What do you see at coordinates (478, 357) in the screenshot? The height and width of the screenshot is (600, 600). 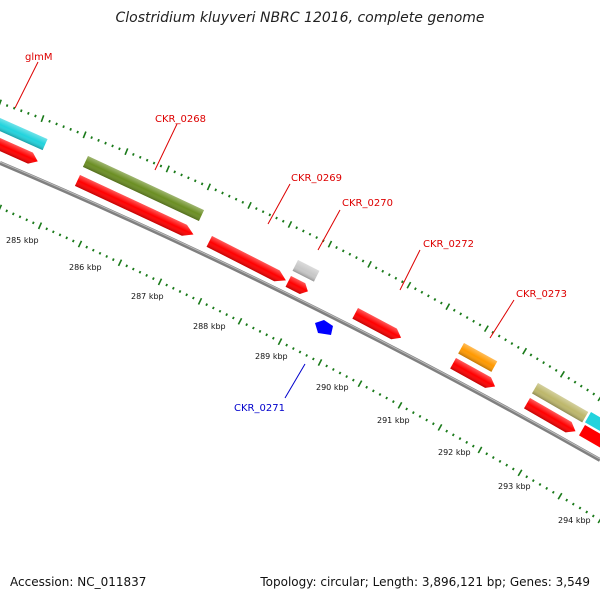 I see `gene-CKR_0273-feature` at bounding box center [478, 357].